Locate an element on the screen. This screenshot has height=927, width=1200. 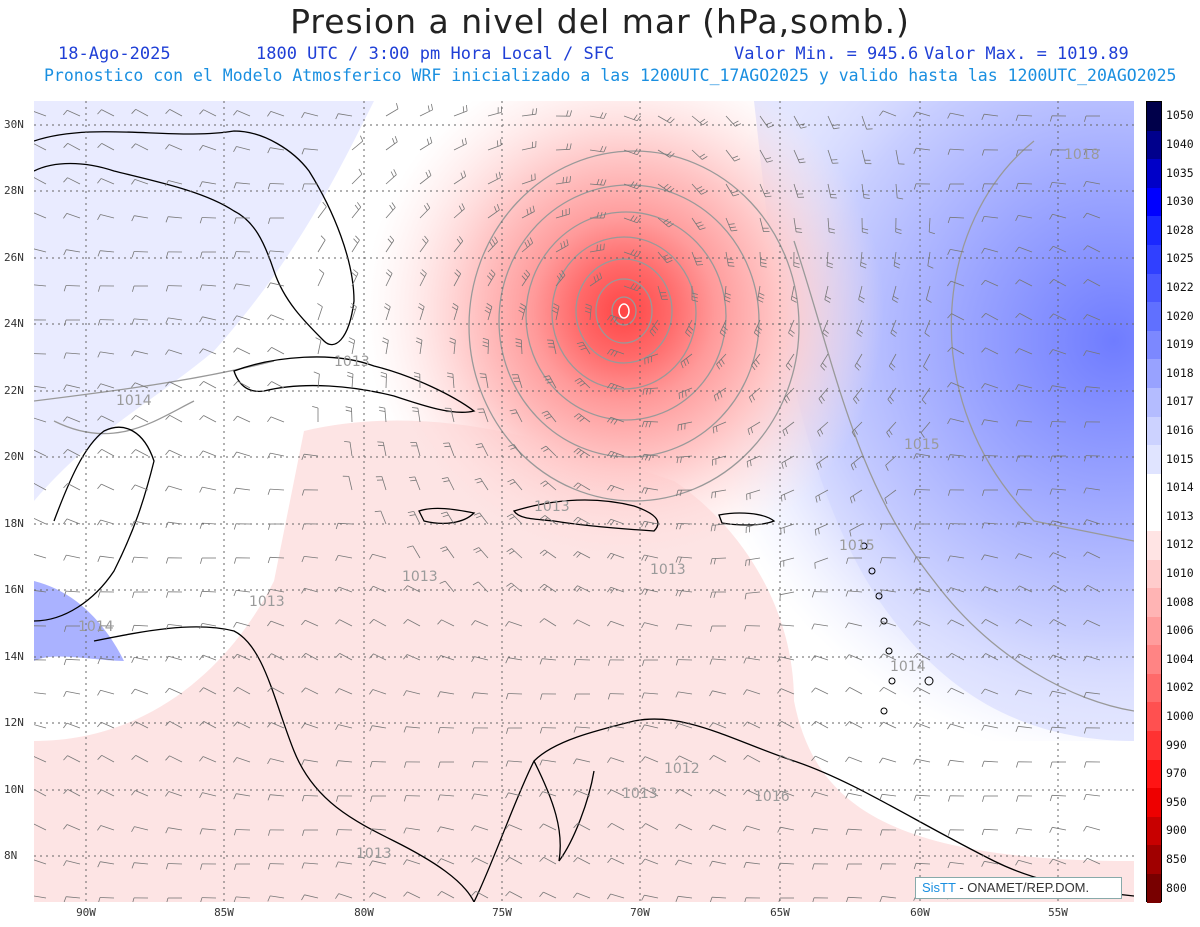
colorbar-segment is located at coordinates (1154, 459).